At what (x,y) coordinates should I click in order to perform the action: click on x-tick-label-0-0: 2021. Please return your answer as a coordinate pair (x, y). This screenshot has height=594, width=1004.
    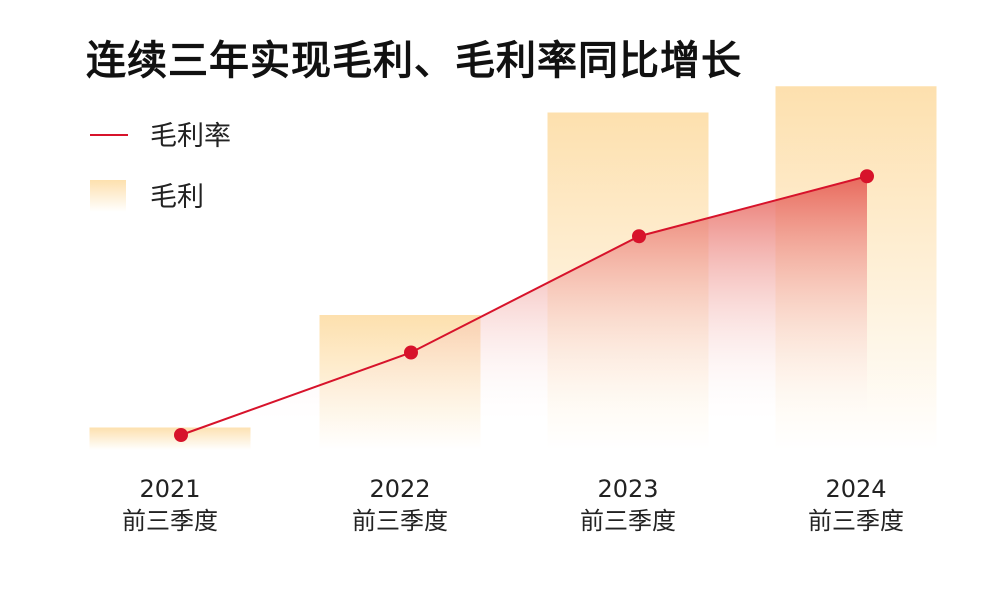
    Looking at the image, I should click on (169, 489).